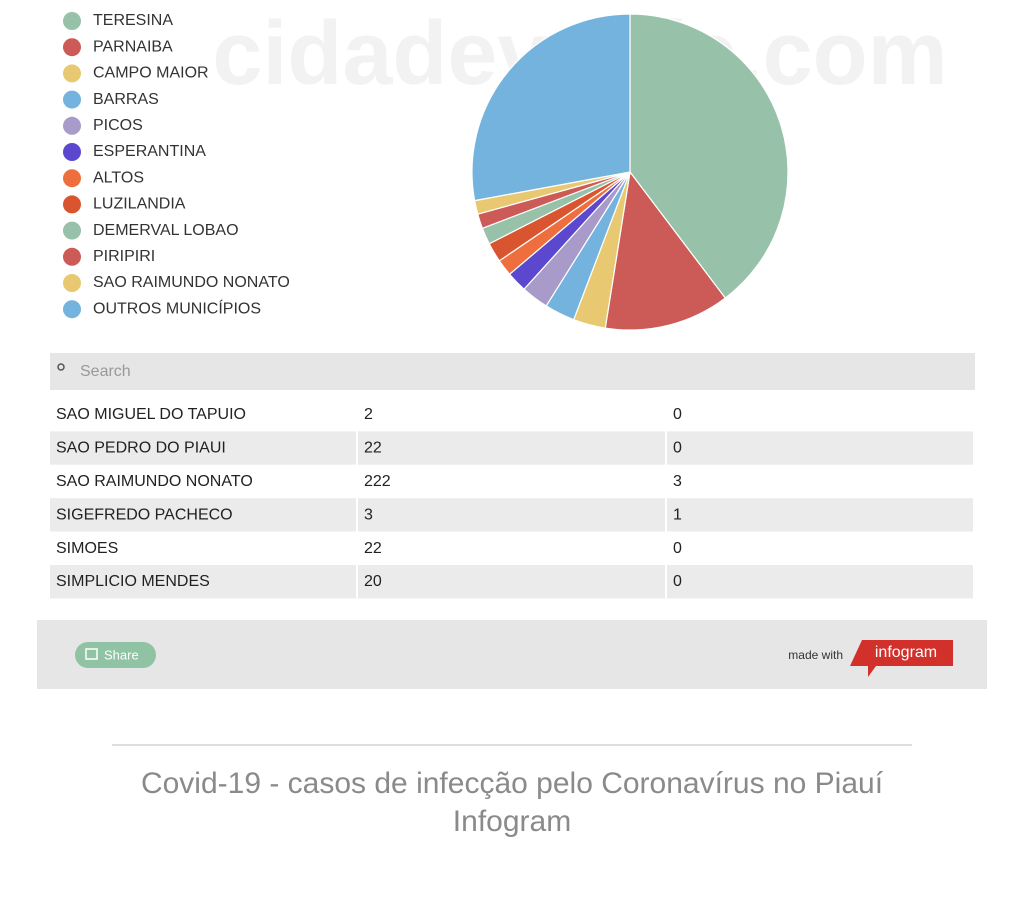 This screenshot has height=900, width=1024. What do you see at coordinates (141, 448) in the screenshot?
I see `table-cell: SAO PEDRO DO PIAUI` at bounding box center [141, 448].